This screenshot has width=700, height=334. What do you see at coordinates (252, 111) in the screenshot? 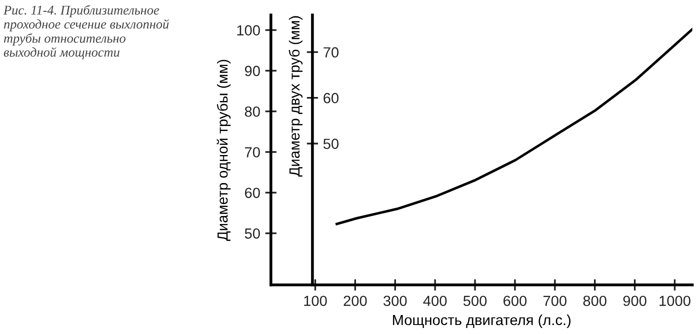
I see `y-tick-label: 80` at bounding box center [252, 111].